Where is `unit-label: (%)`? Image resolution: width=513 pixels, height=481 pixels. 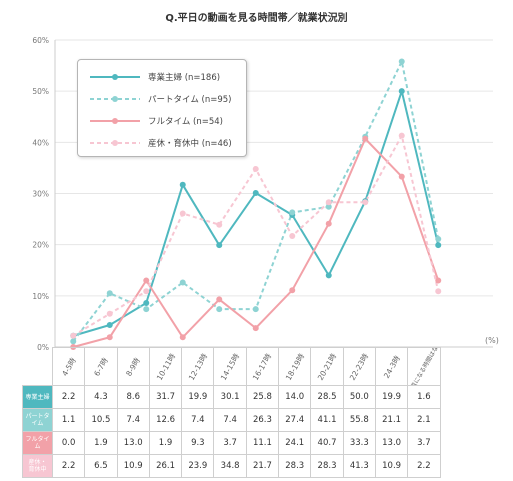 unit-label: (%) is located at coordinates (492, 340).